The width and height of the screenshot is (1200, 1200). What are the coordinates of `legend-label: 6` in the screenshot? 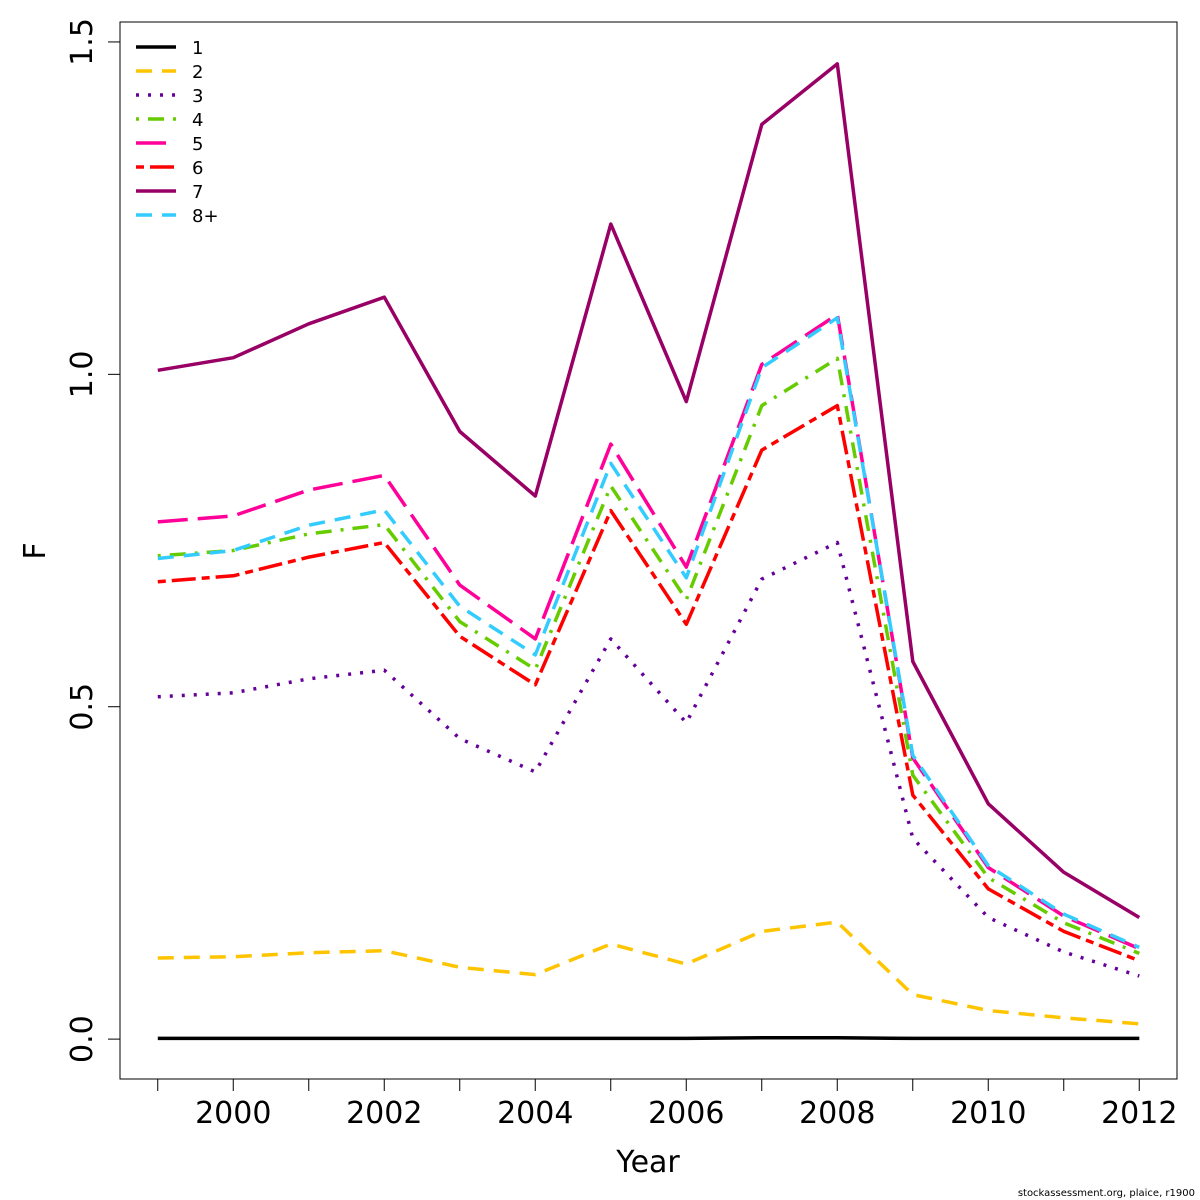 It's located at (197, 168).